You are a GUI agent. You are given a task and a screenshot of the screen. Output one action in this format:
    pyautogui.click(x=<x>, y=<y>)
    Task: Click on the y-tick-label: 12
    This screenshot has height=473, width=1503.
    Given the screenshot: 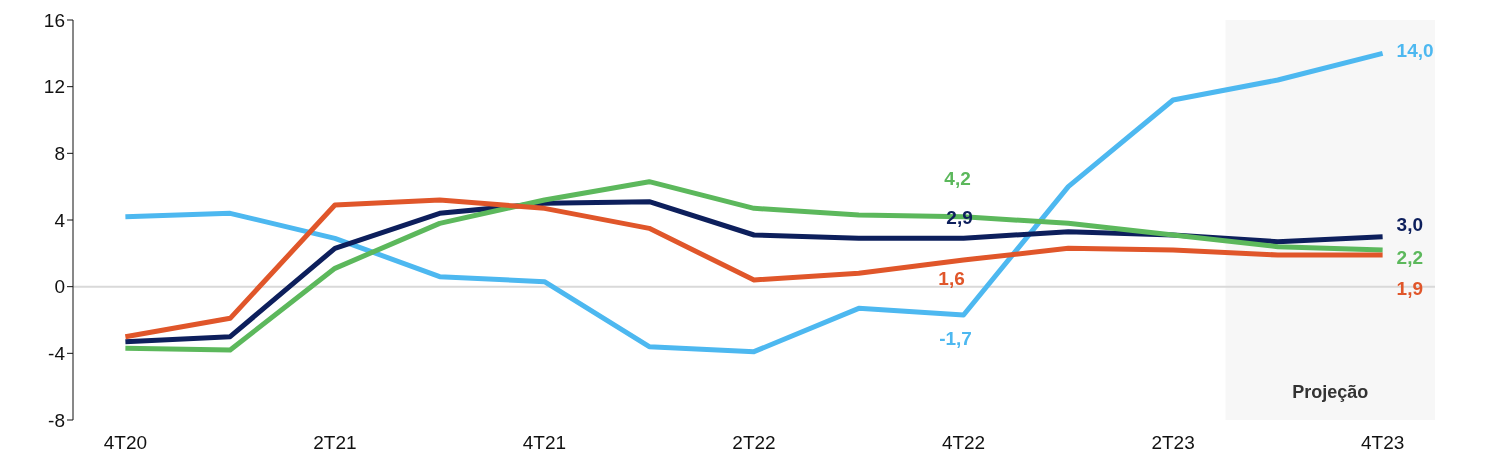 What is the action you would take?
    pyautogui.click(x=54, y=87)
    